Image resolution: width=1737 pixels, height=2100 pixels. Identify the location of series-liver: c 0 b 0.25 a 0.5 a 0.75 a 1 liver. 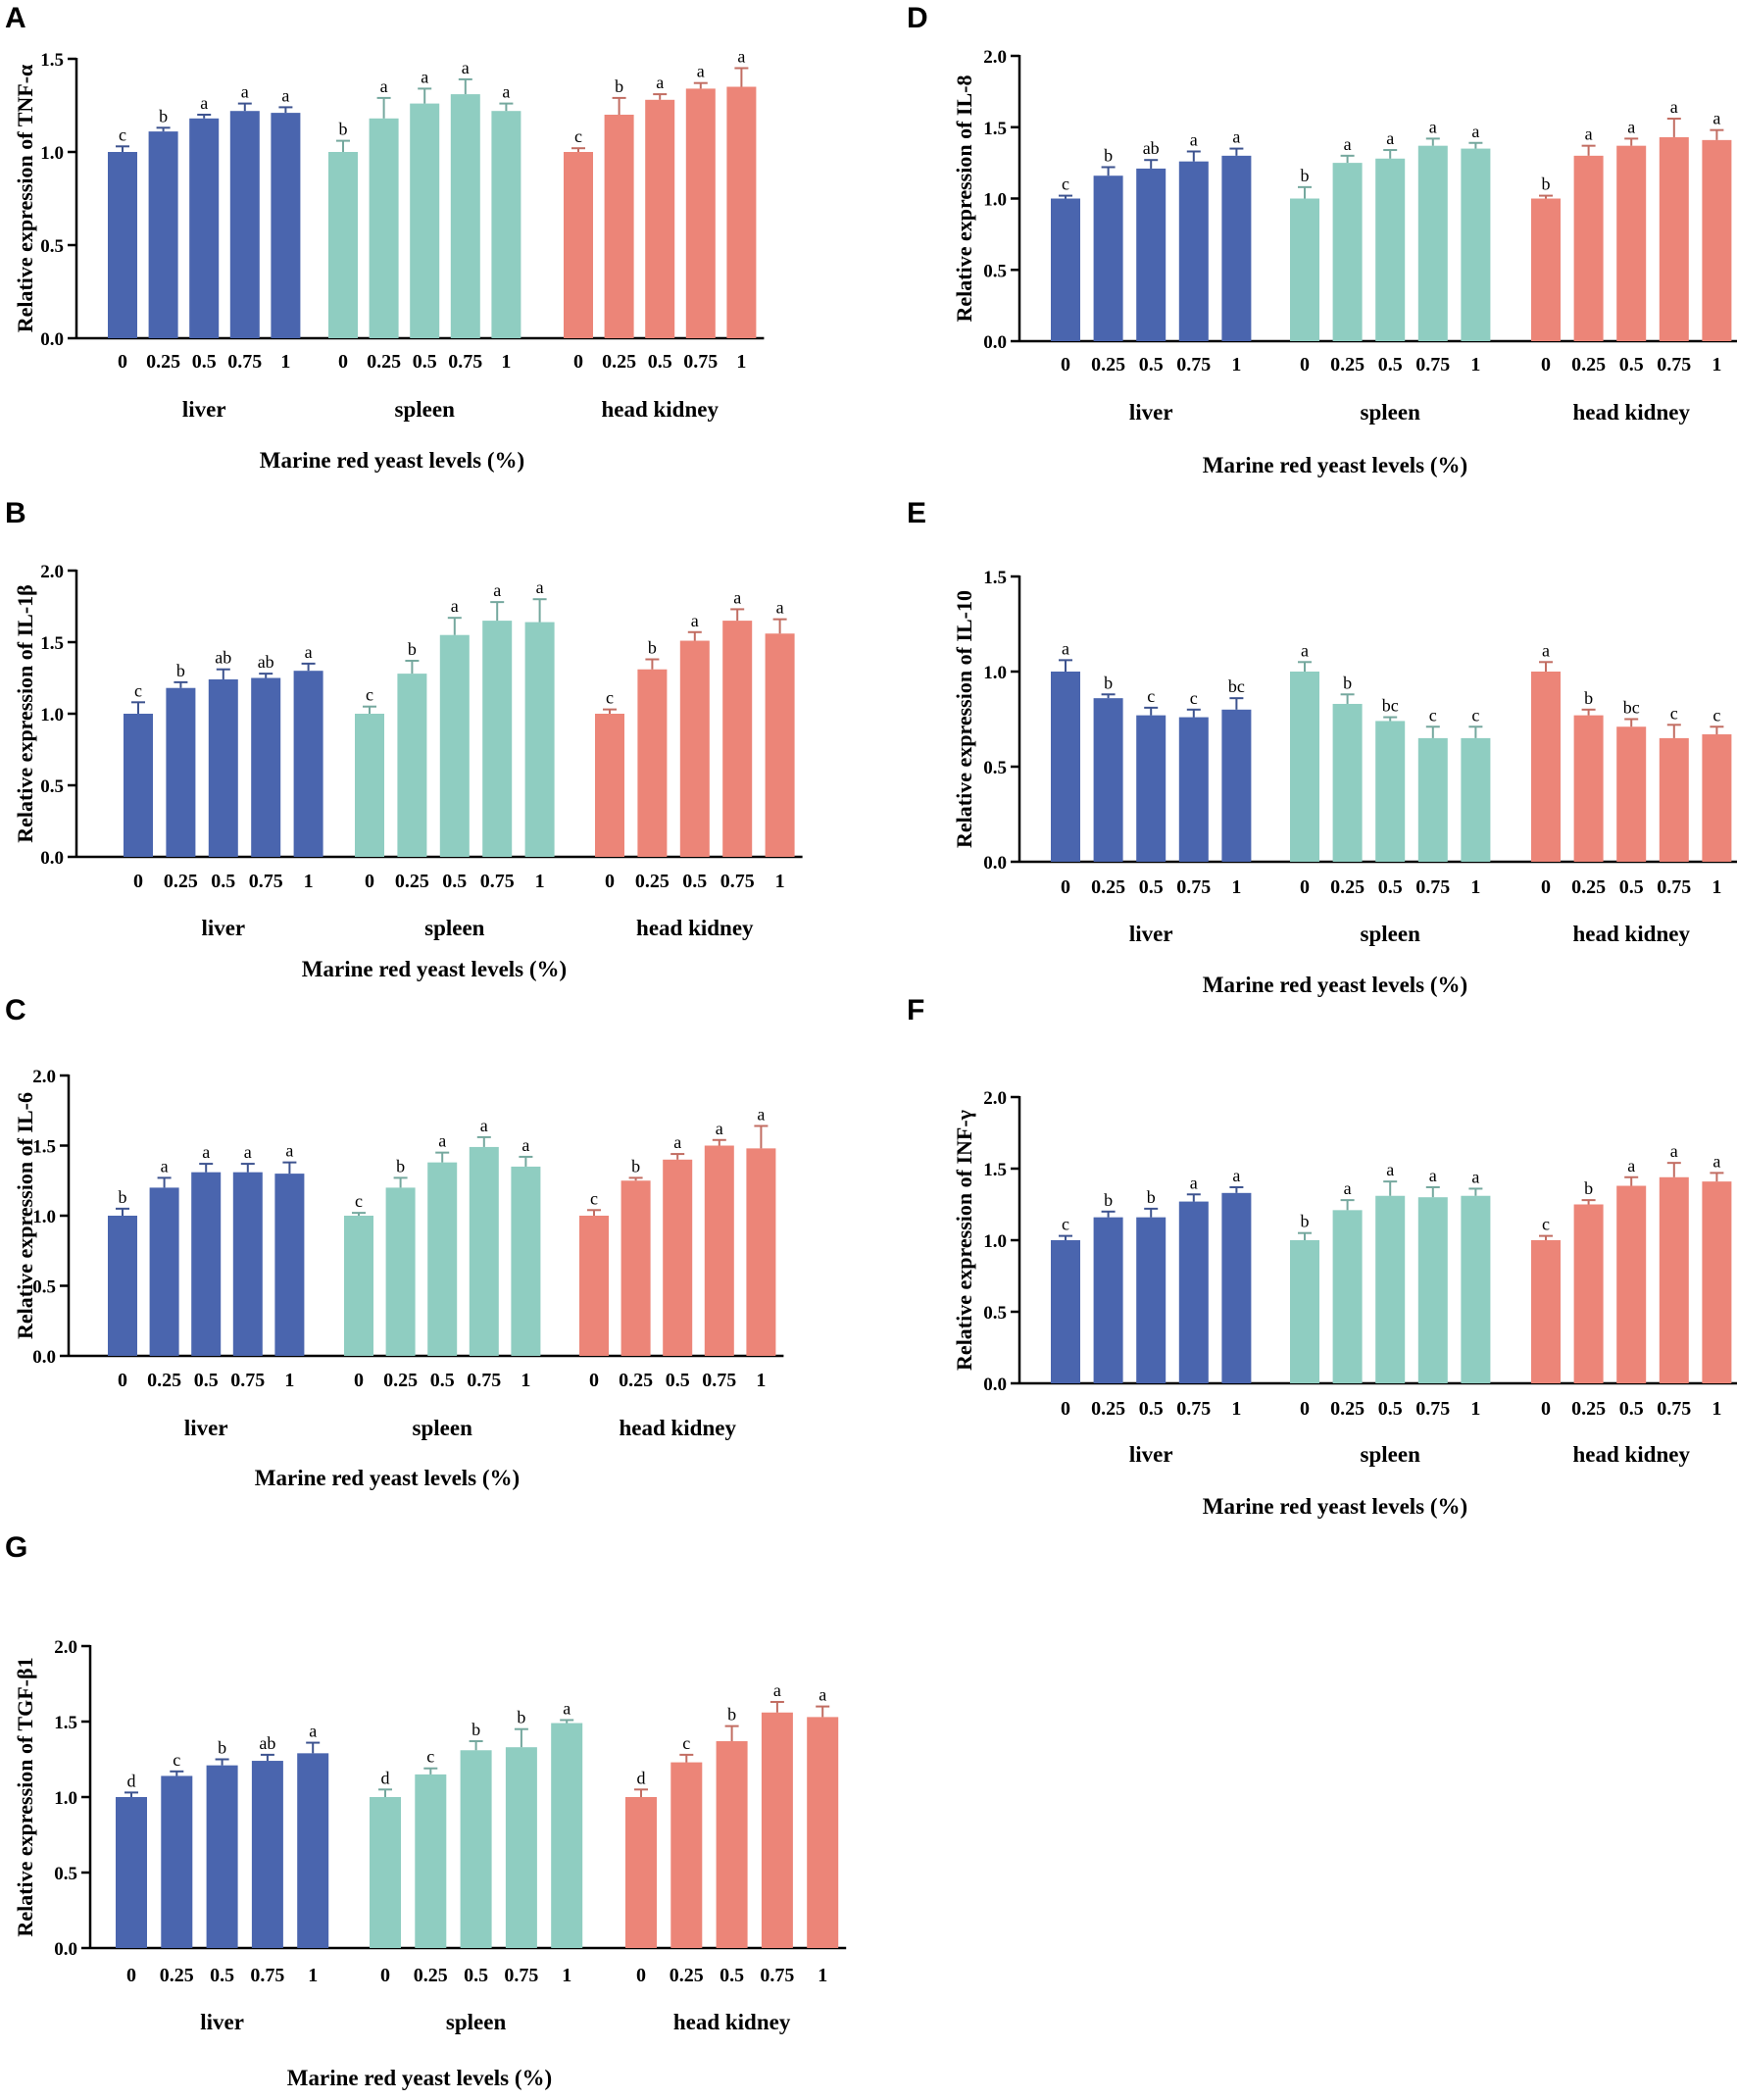
(204, 252).